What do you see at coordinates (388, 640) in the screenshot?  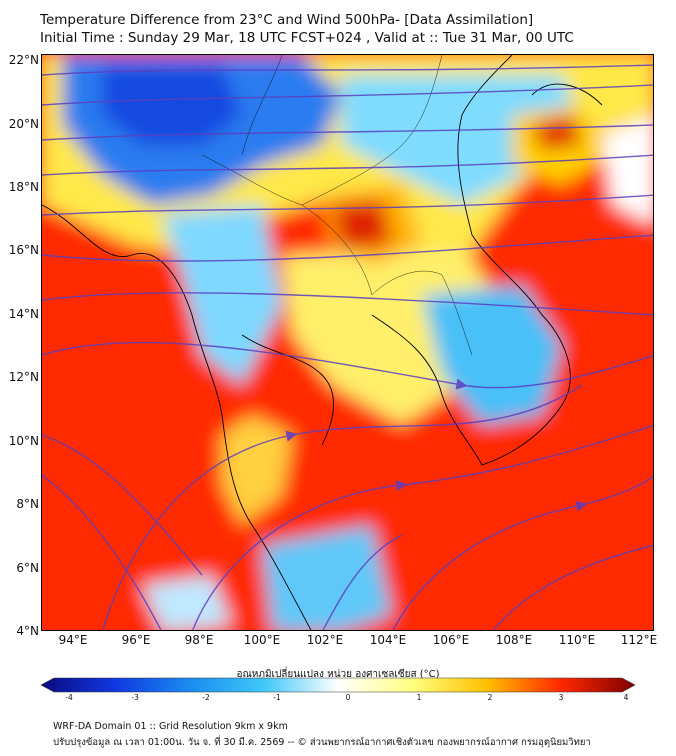 I see `lon-label: 104°E` at bounding box center [388, 640].